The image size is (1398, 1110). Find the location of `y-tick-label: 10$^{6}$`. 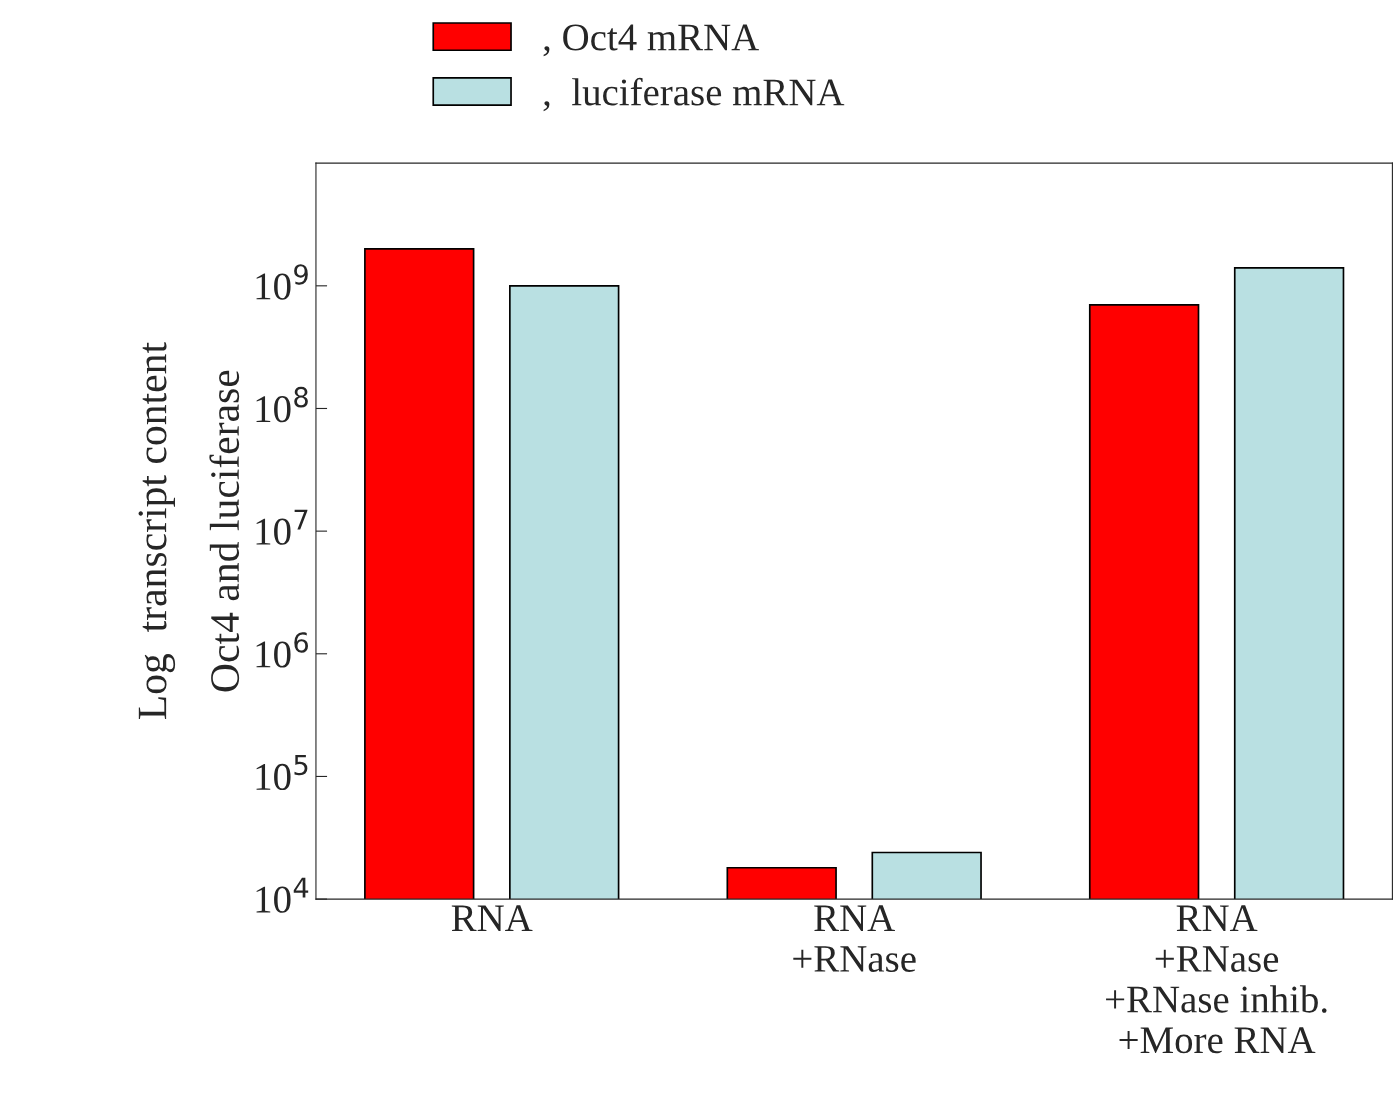

y-tick-label: 10$^{6}$ is located at coordinates (282, 650).